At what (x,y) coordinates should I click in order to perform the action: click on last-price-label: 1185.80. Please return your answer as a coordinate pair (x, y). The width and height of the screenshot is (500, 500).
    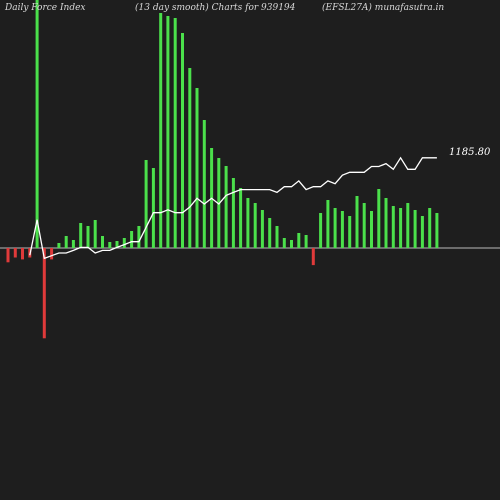
    Looking at the image, I should click on (470, 152).